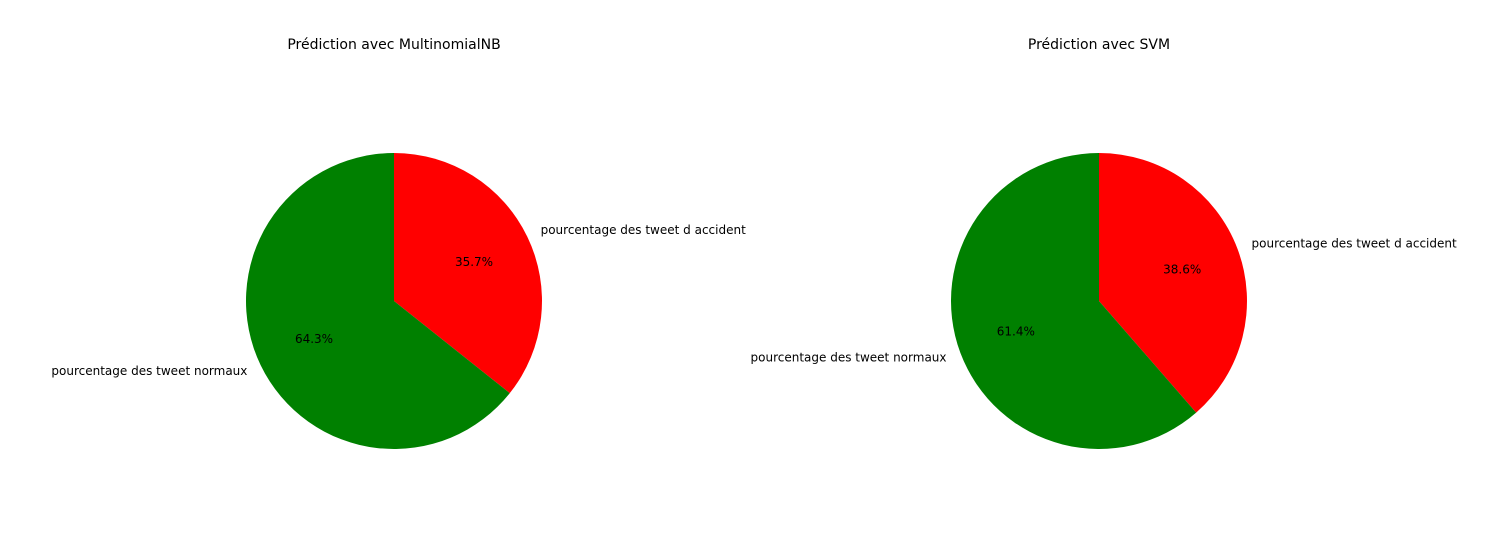  I want to click on slice-label-normaux-multinomialnb: pourcentage des tweet normaux, so click(149, 371).